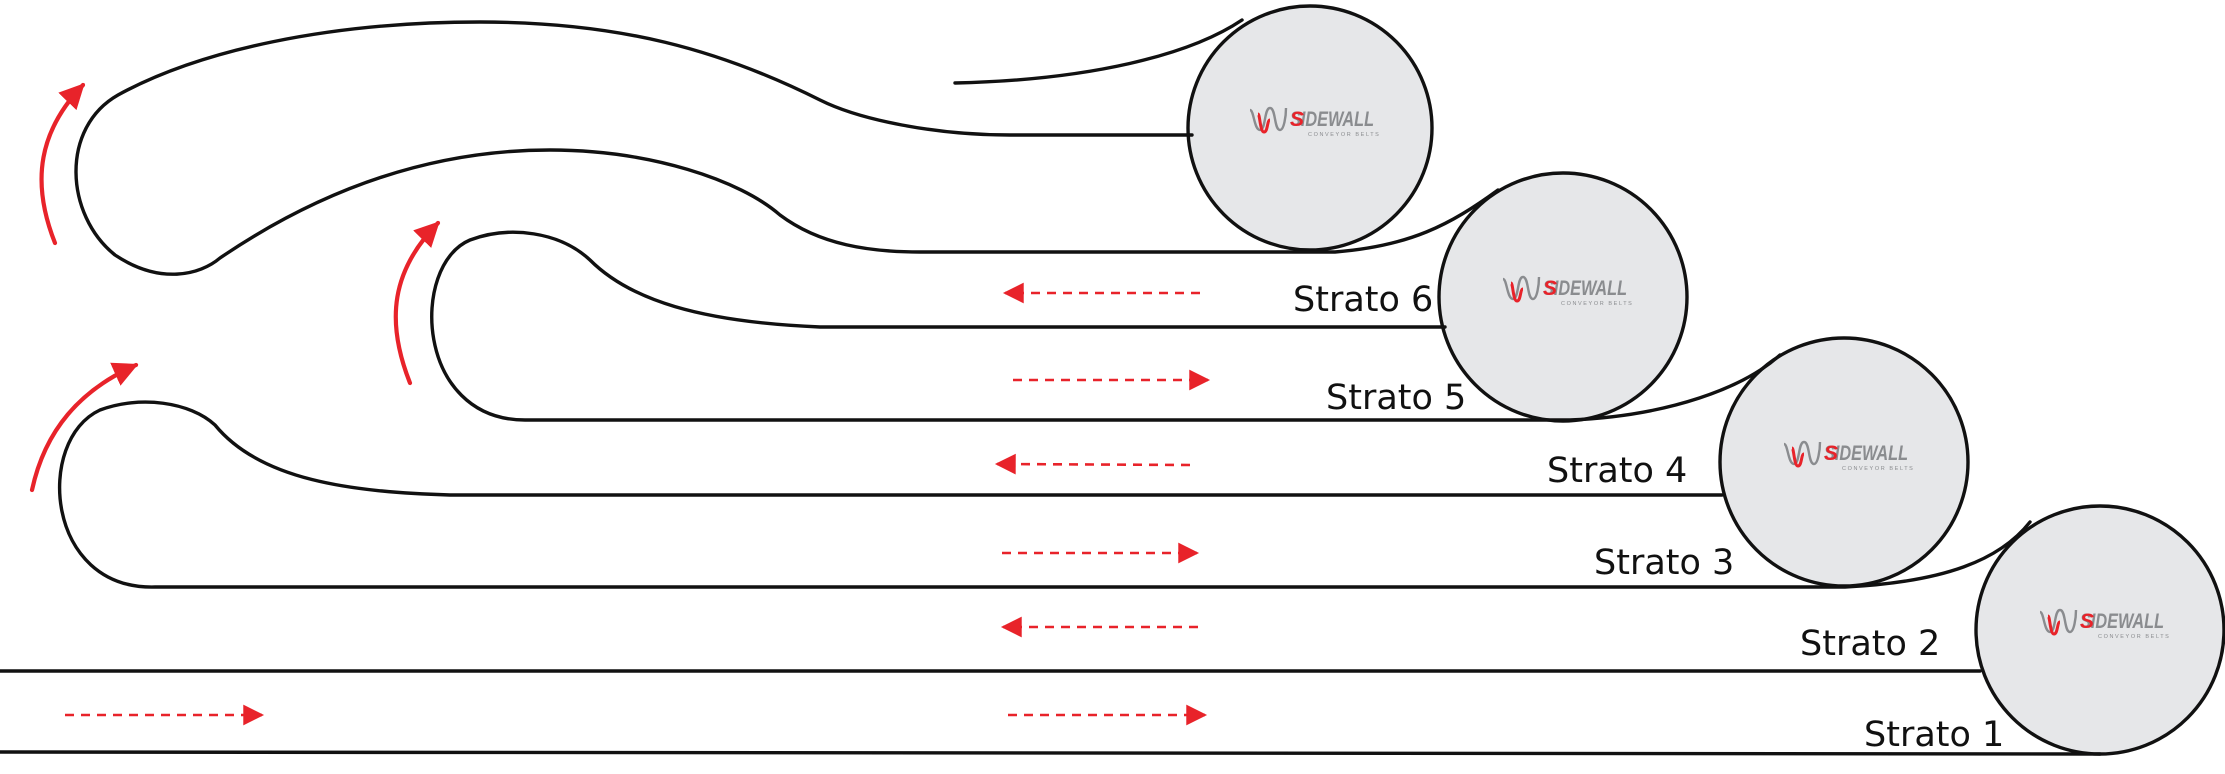 This screenshot has width=2225, height=774. I want to click on turn-arrows, so click(235, 287).